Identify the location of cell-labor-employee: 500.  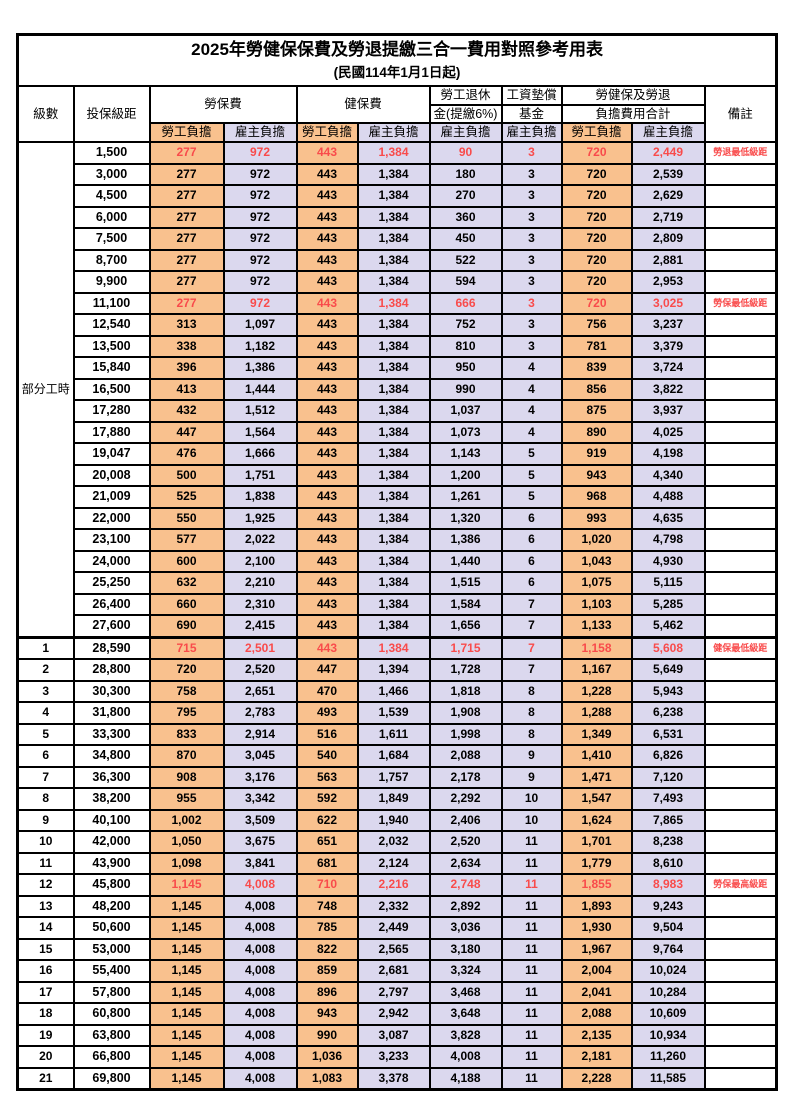
(186, 475).